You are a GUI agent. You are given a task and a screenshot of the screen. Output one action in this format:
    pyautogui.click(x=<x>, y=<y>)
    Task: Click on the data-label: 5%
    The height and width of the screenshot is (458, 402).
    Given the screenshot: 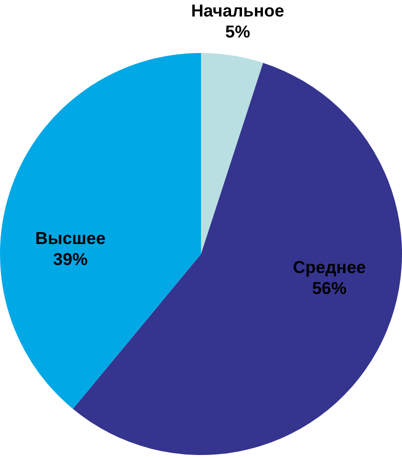 What is the action you would take?
    pyautogui.click(x=237, y=32)
    